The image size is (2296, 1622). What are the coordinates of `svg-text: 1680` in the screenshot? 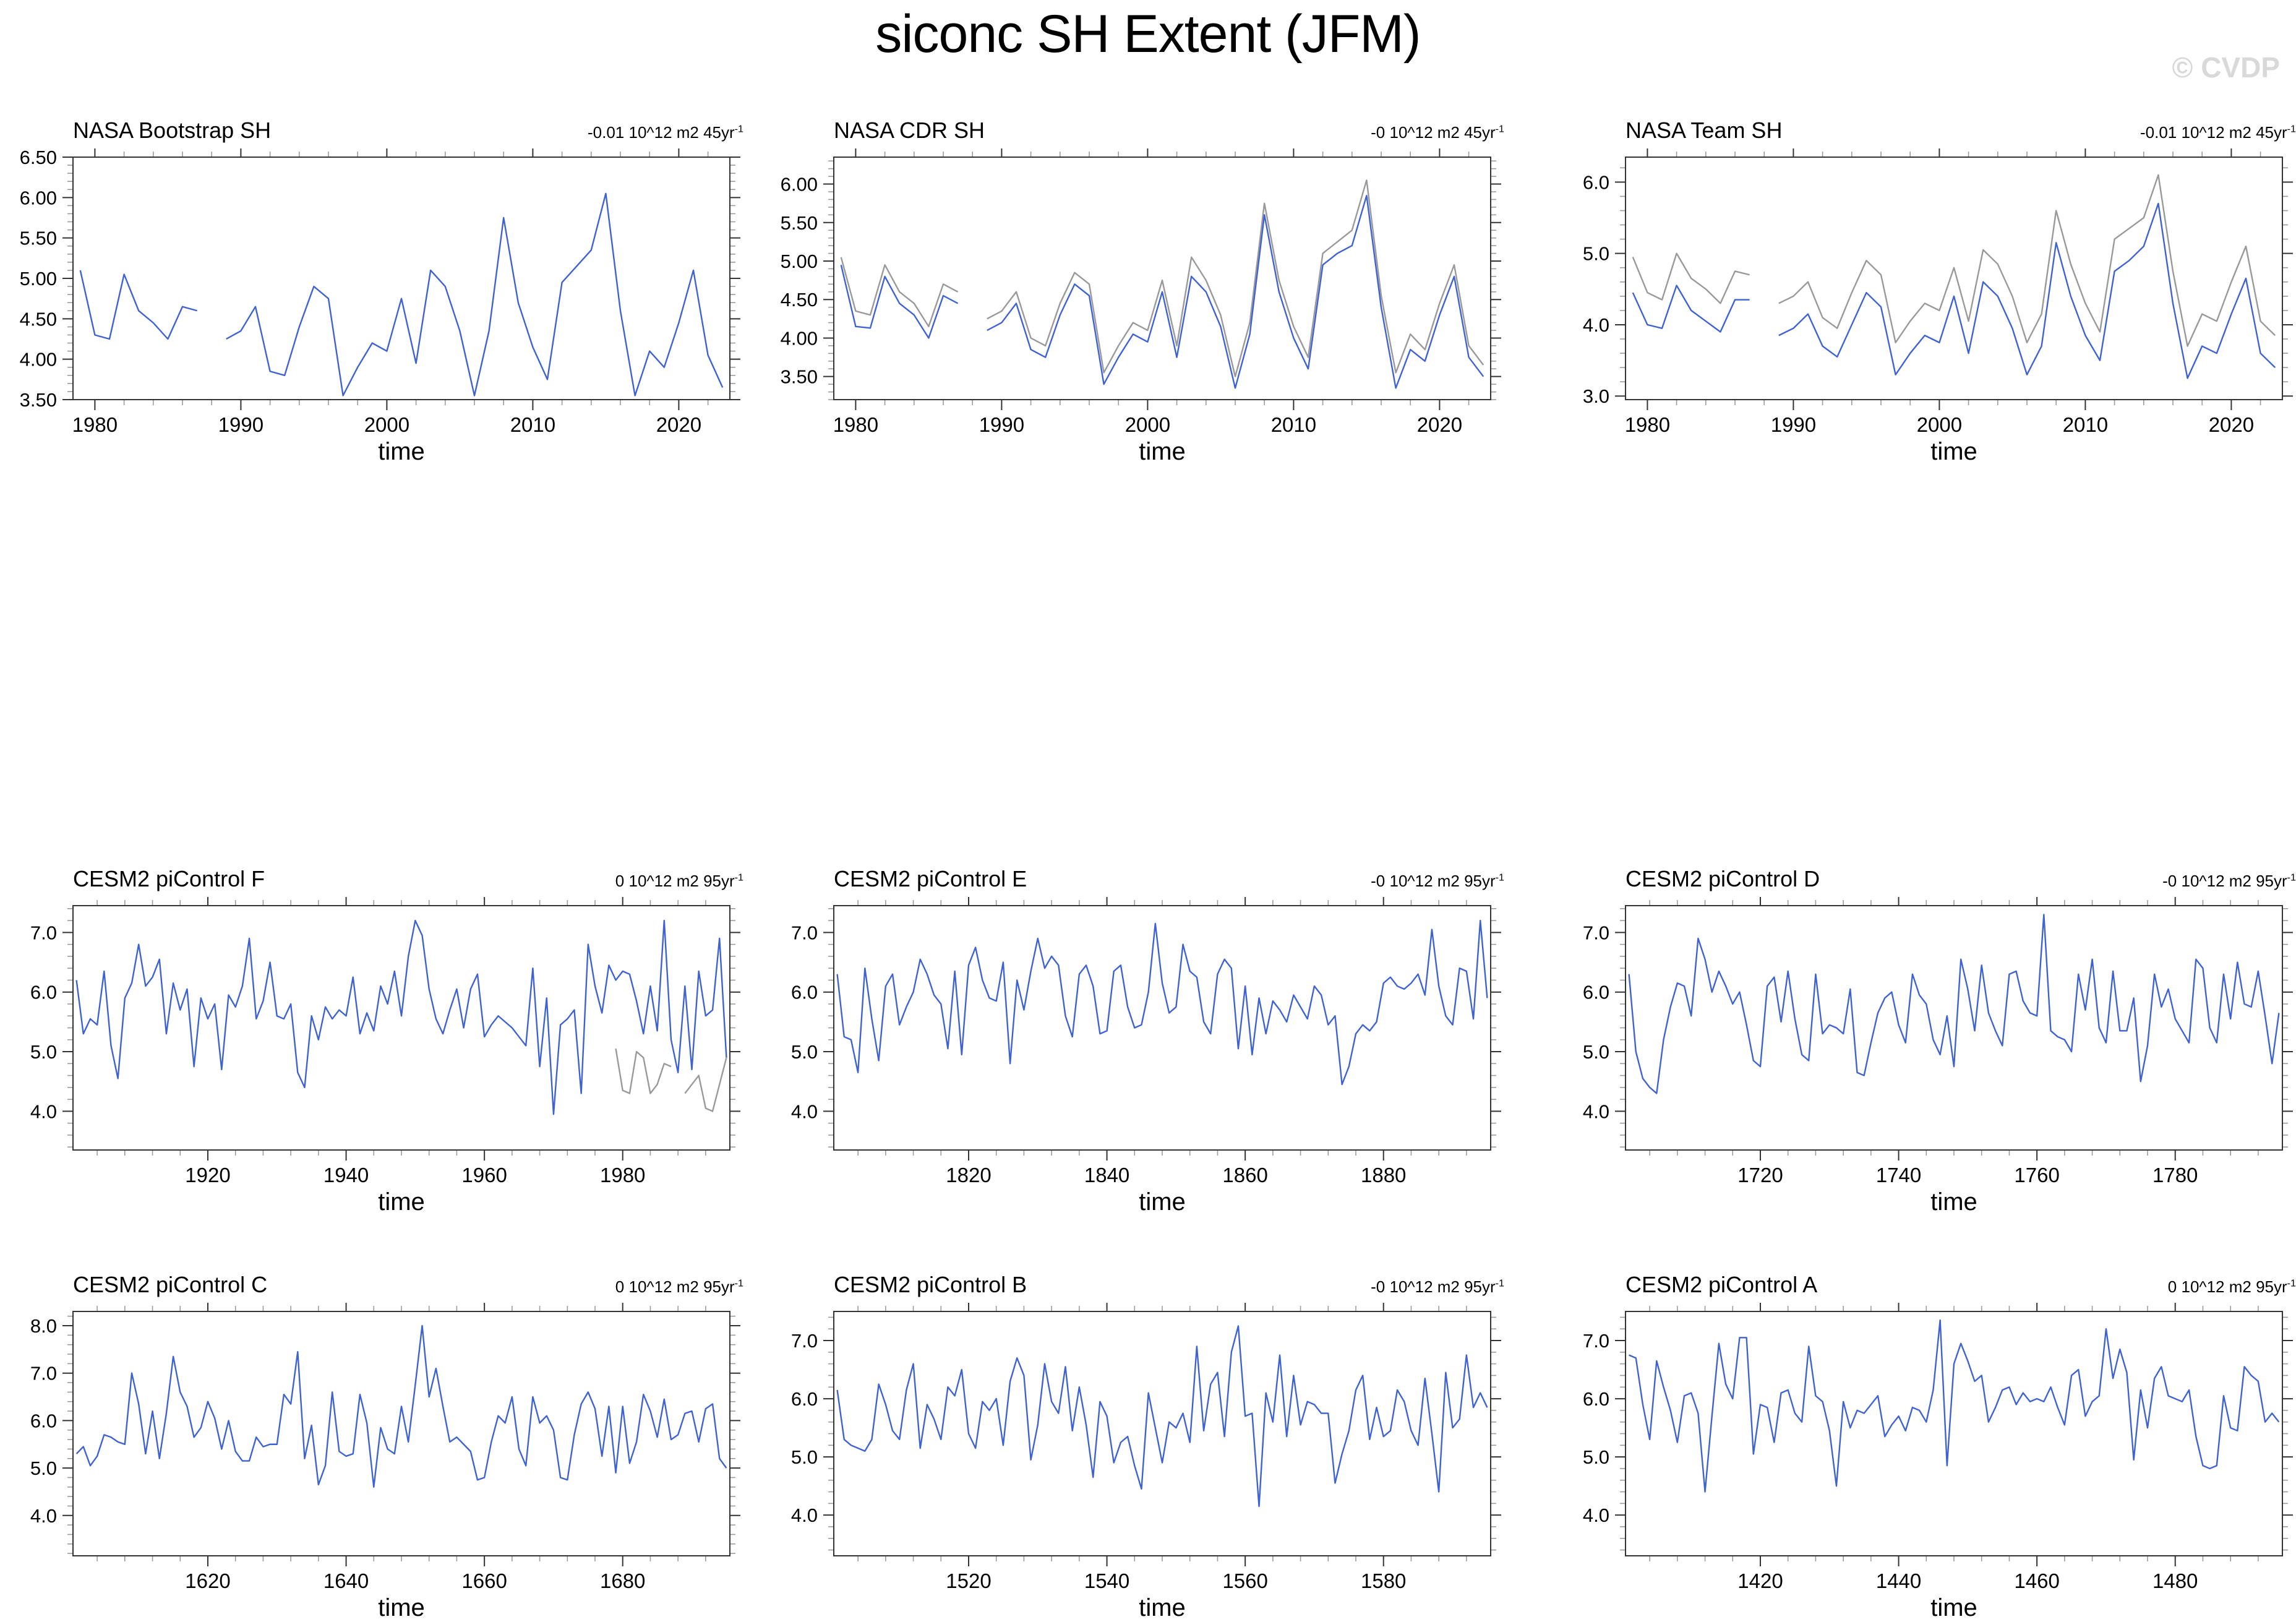 It's located at (622, 1581).